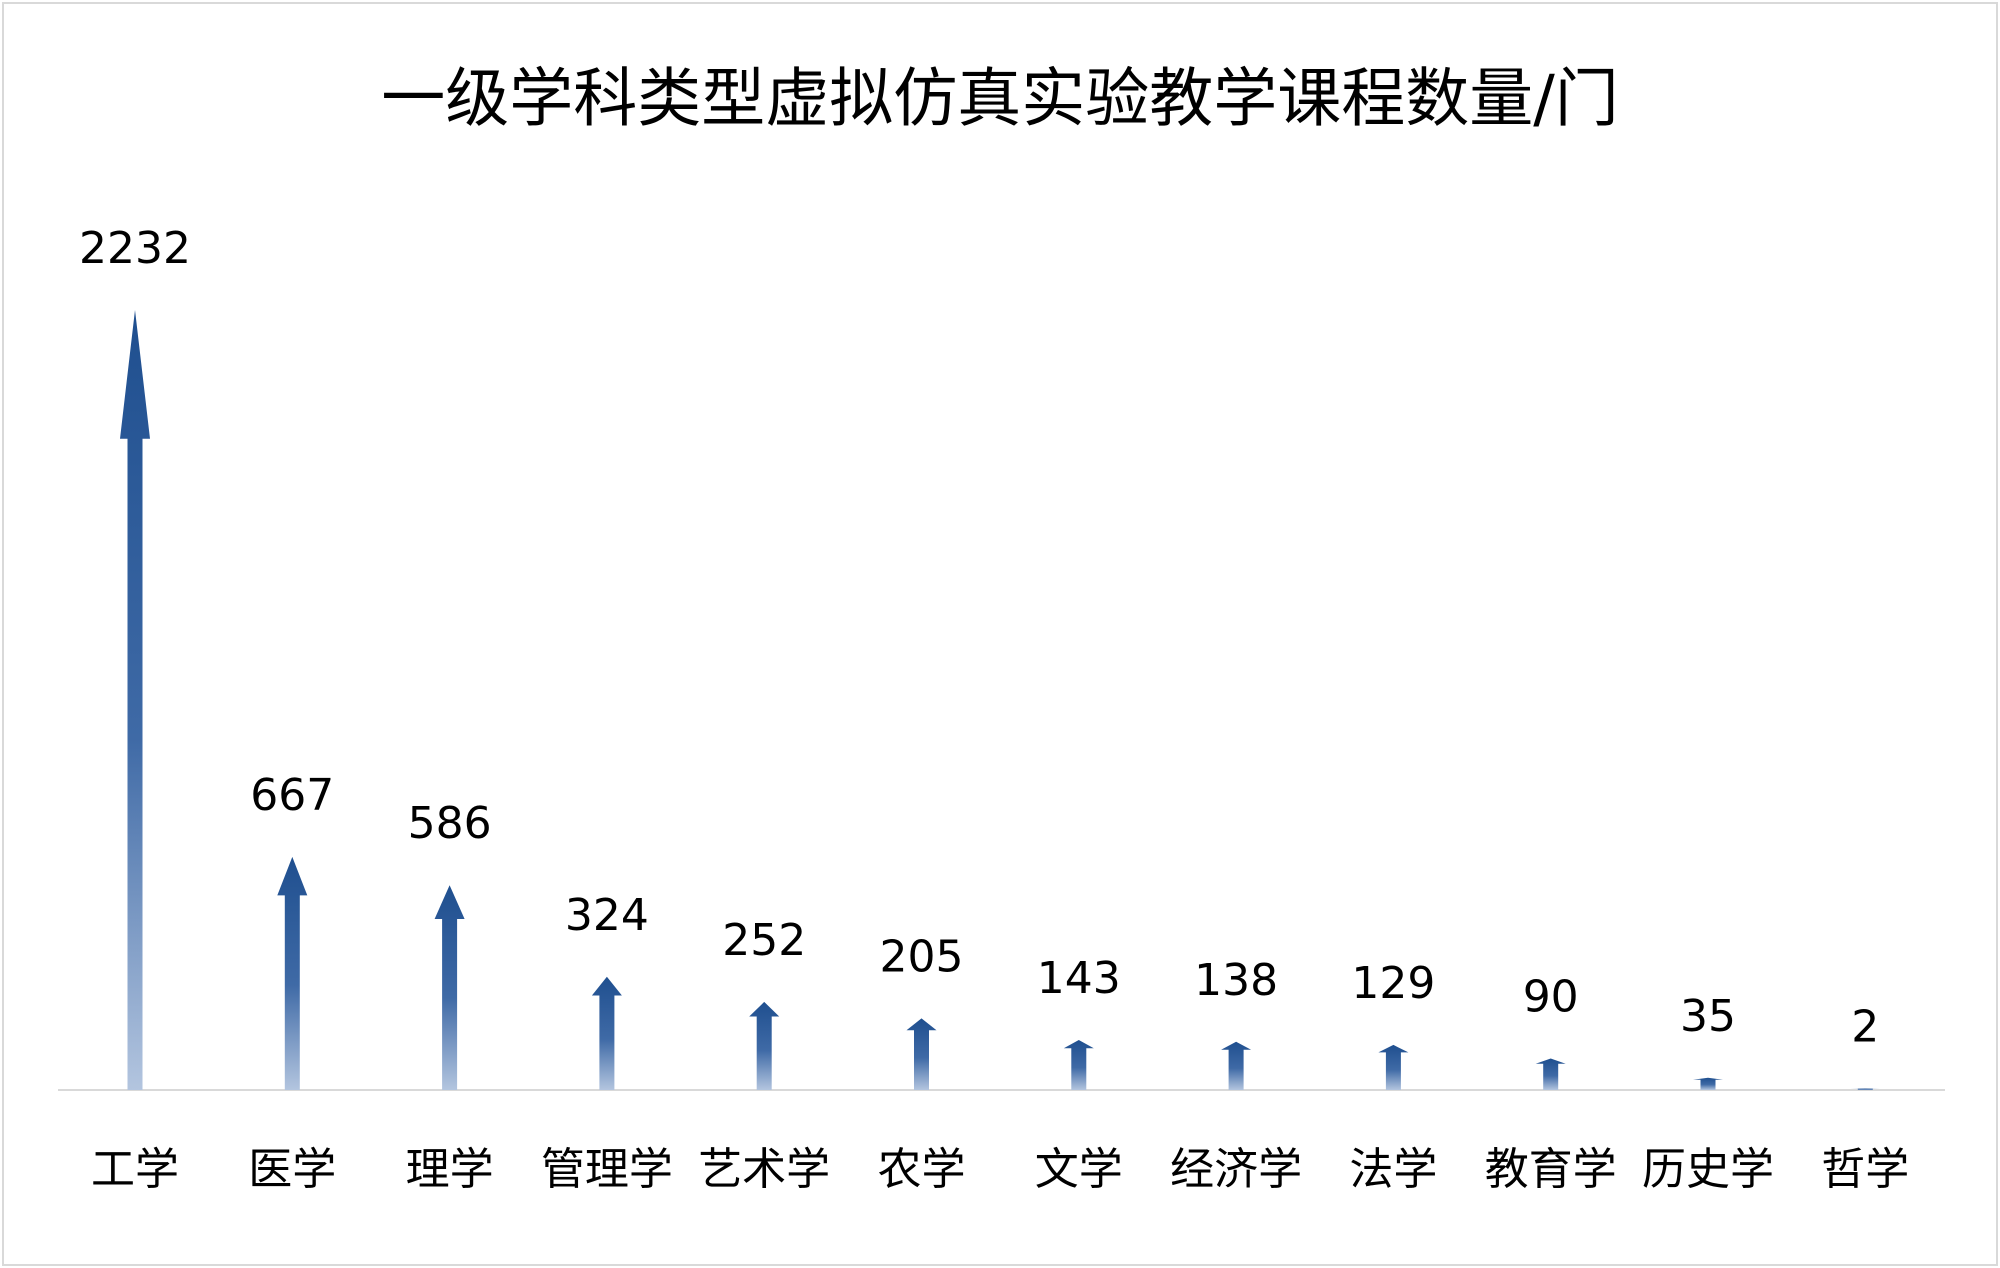  What do you see at coordinates (1079, 1169) in the screenshot?
I see `category-label-7: 文学` at bounding box center [1079, 1169].